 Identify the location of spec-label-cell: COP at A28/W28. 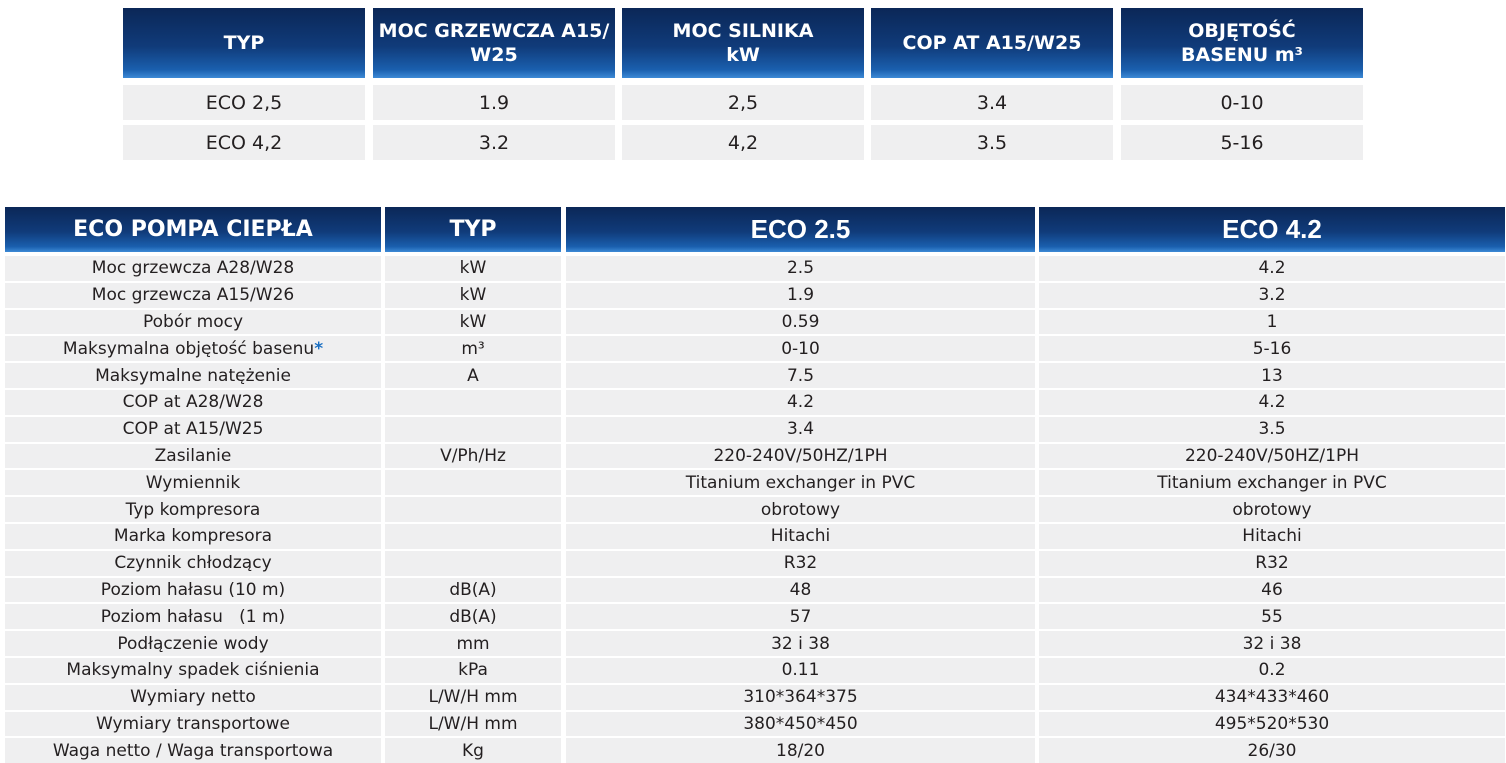
(193, 402).